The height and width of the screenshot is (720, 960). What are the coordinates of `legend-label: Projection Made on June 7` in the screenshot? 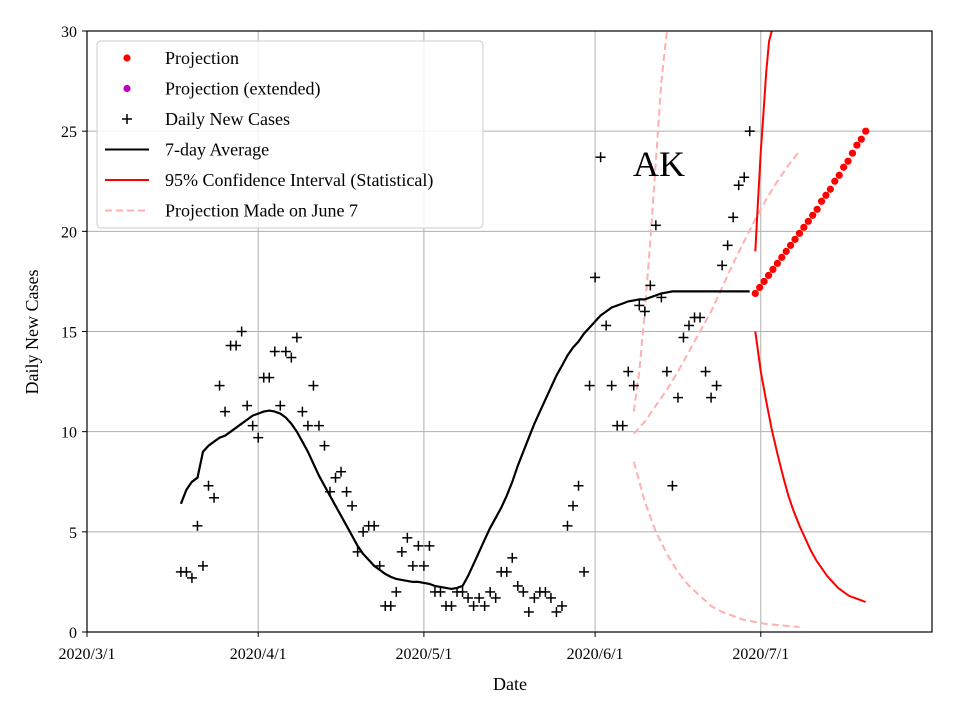 It's located at (261, 211).